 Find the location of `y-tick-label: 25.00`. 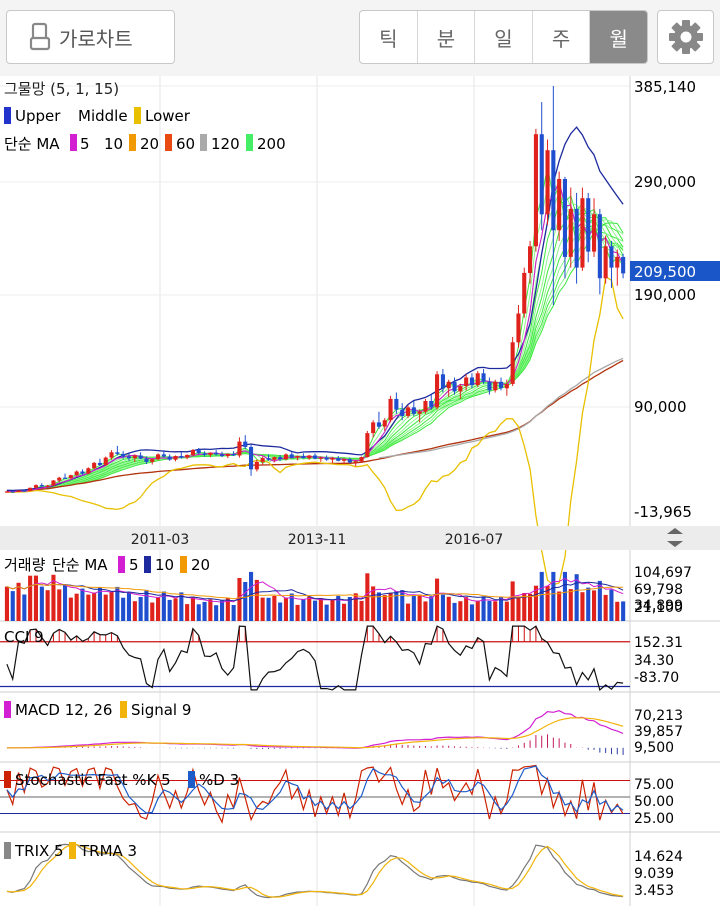

y-tick-label: 25.00 is located at coordinates (654, 819).